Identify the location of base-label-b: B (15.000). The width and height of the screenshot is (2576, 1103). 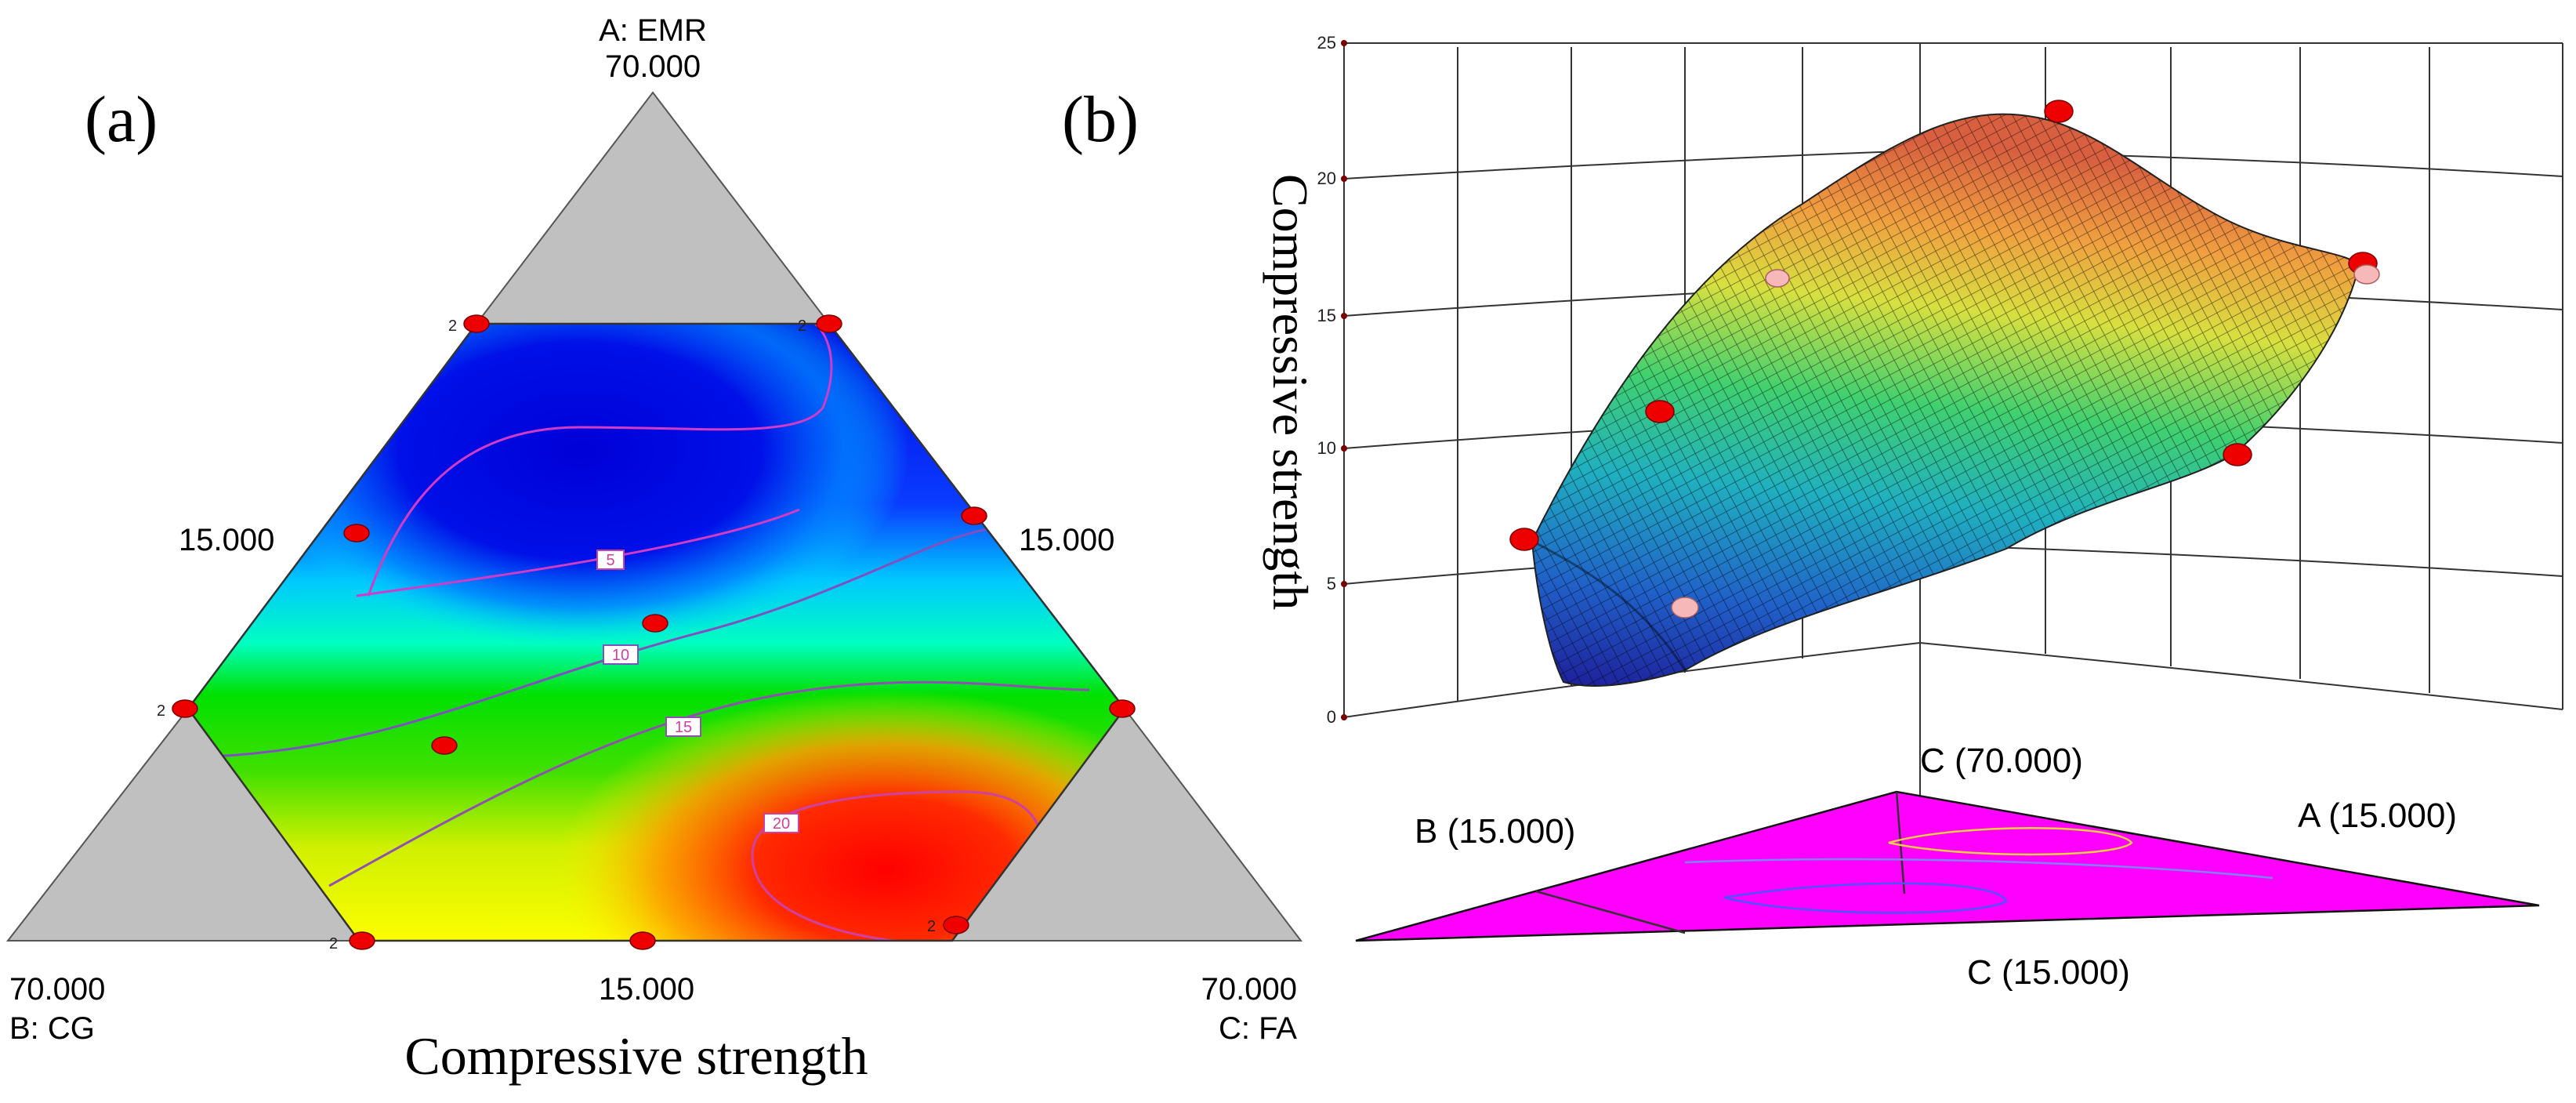
(1495, 832).